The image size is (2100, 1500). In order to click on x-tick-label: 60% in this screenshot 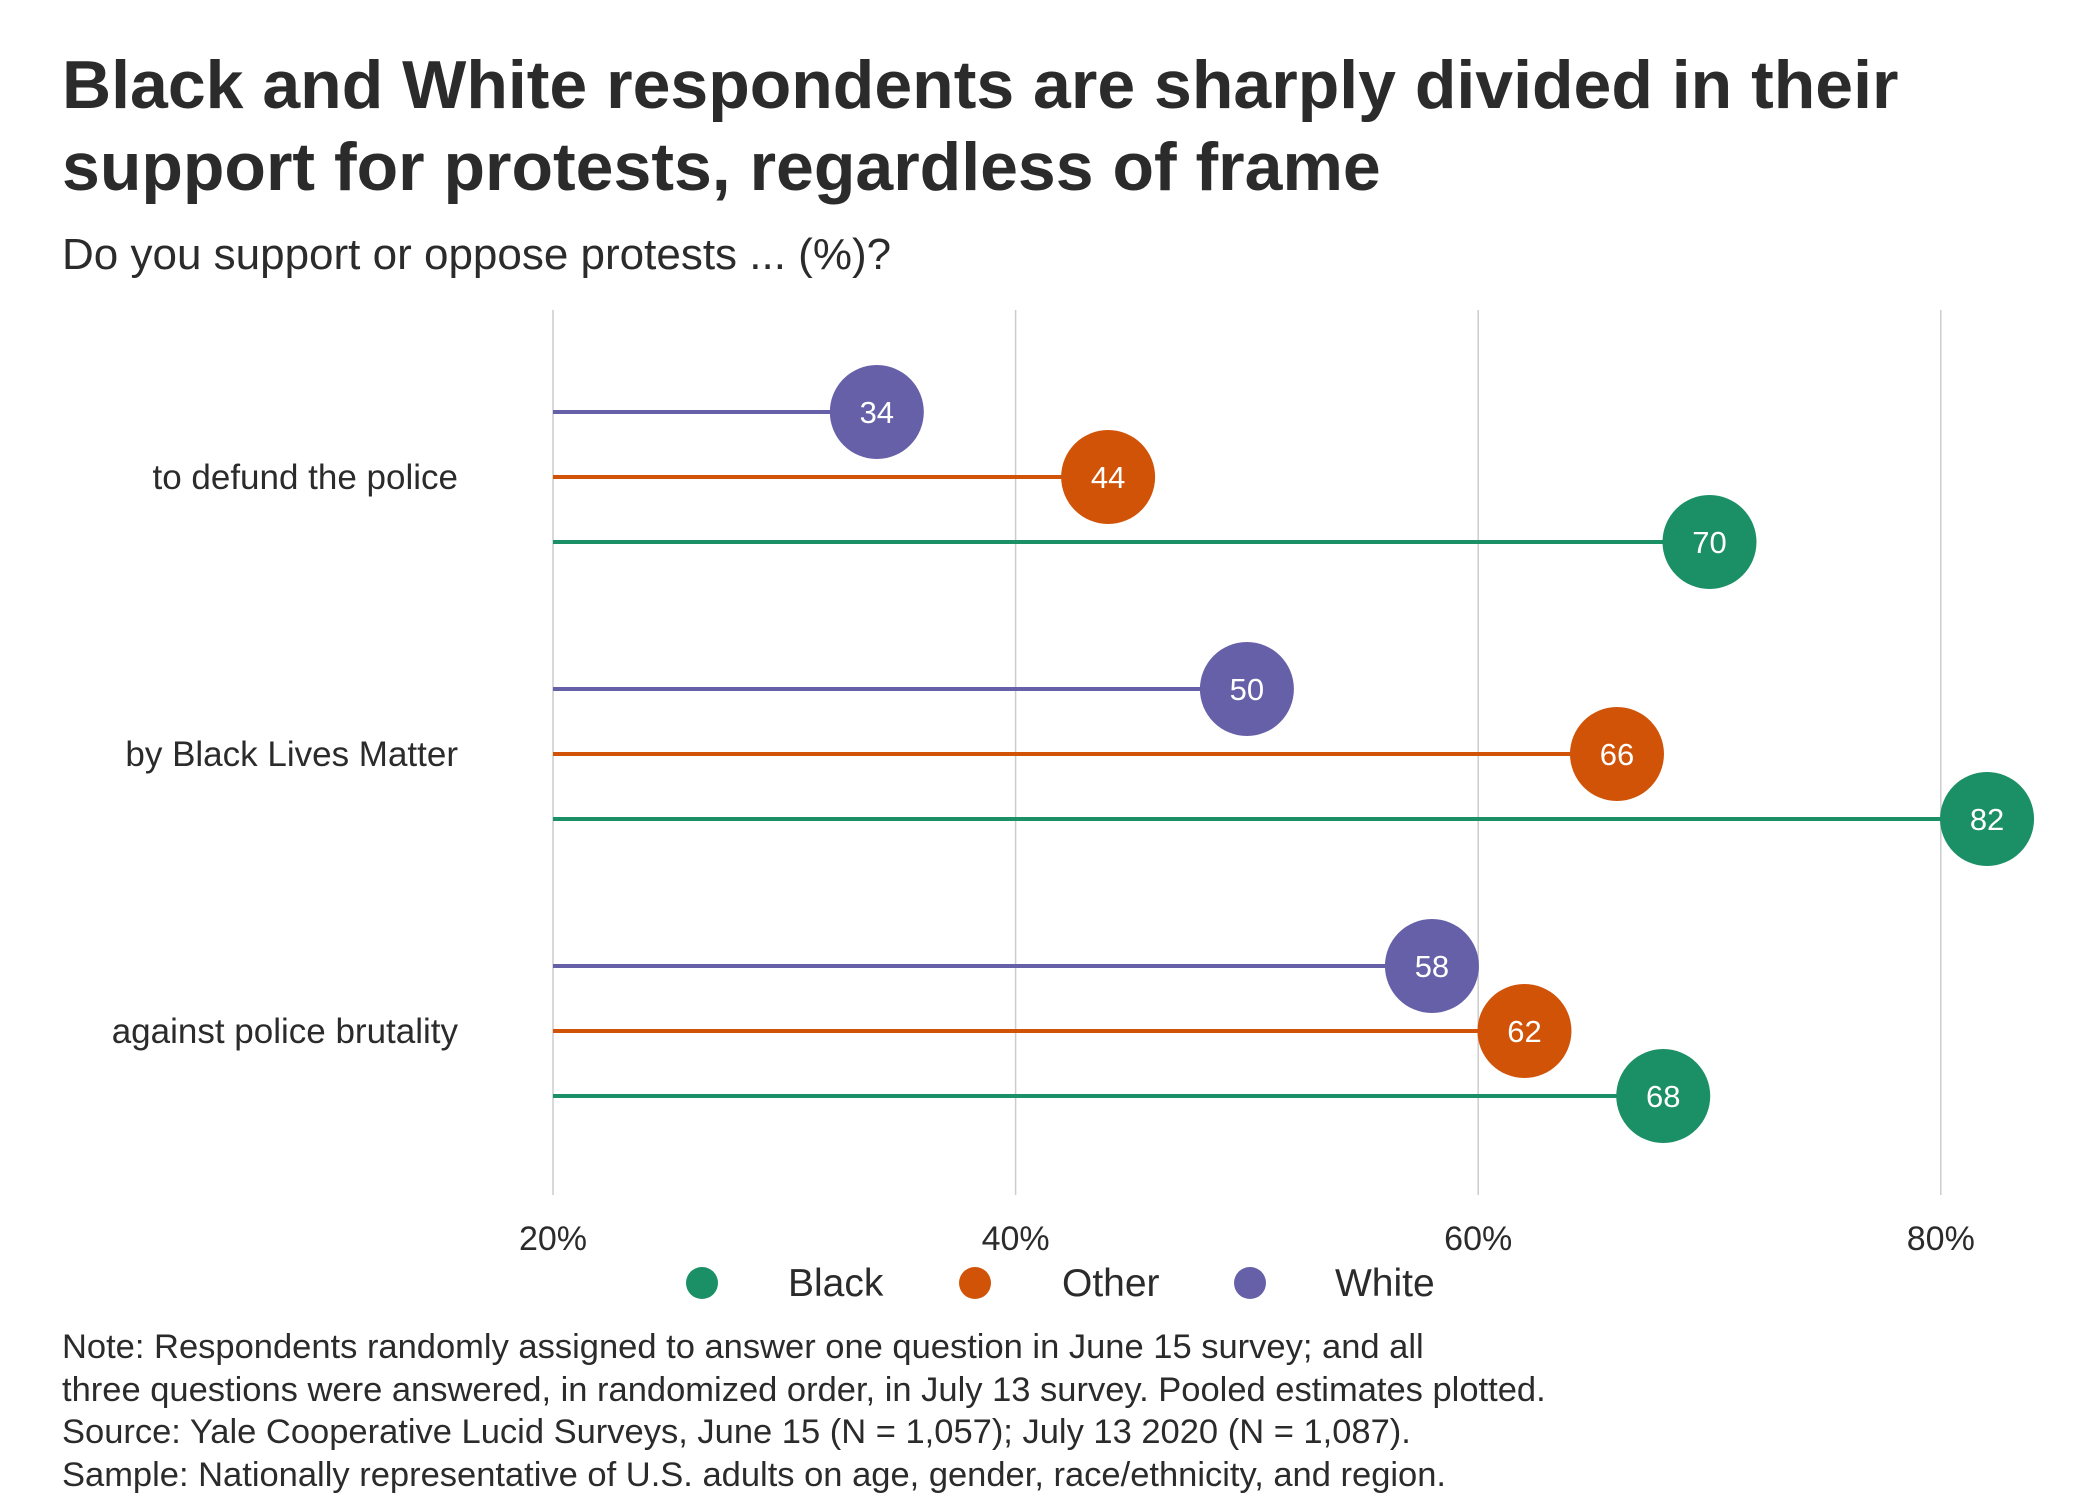, I will do `click(1478, 1239)`.